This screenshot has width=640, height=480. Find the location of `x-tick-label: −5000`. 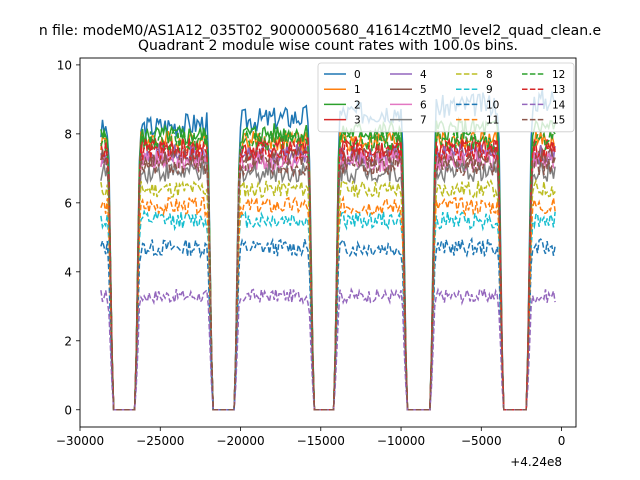

x-tick-label: −5000 is located at coordinates (481, 441).